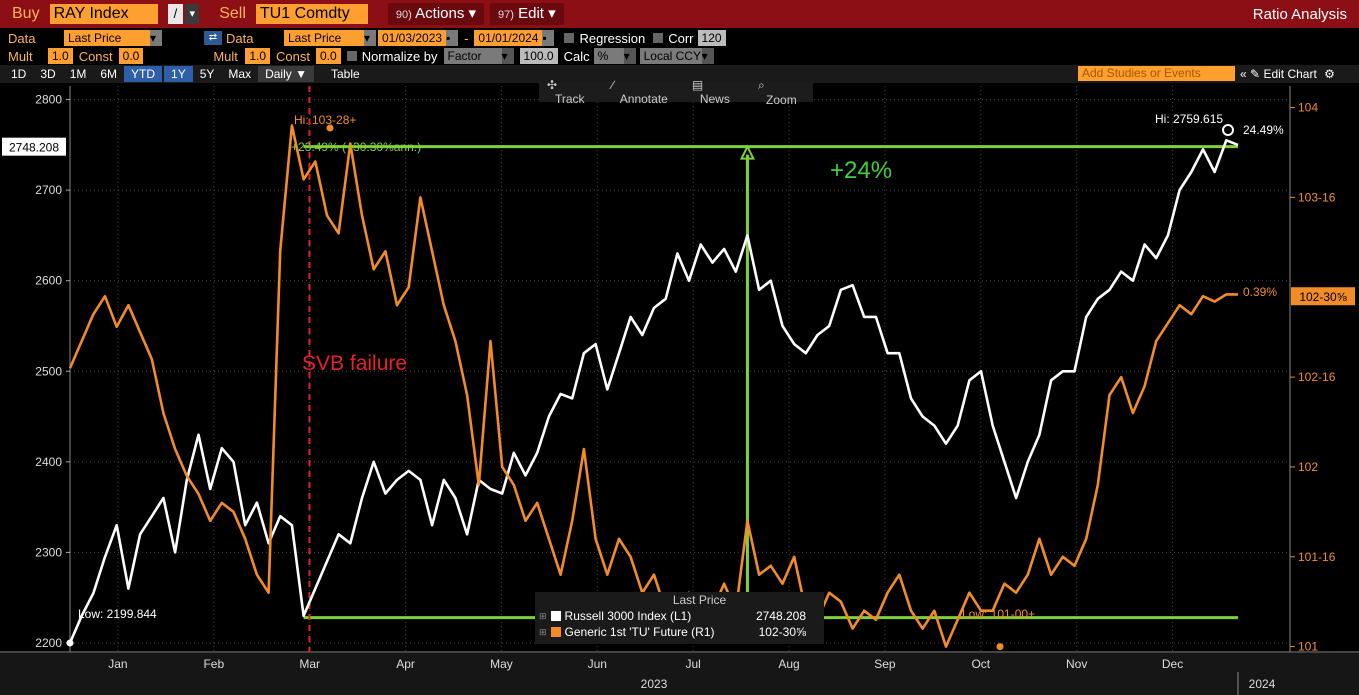 The width and height of the screenshot is (1359, 695). What do you see at coordinates (175, 14) in the screenshot?
I see `ratio-operator-select: /` at bounding box center [175, 14].